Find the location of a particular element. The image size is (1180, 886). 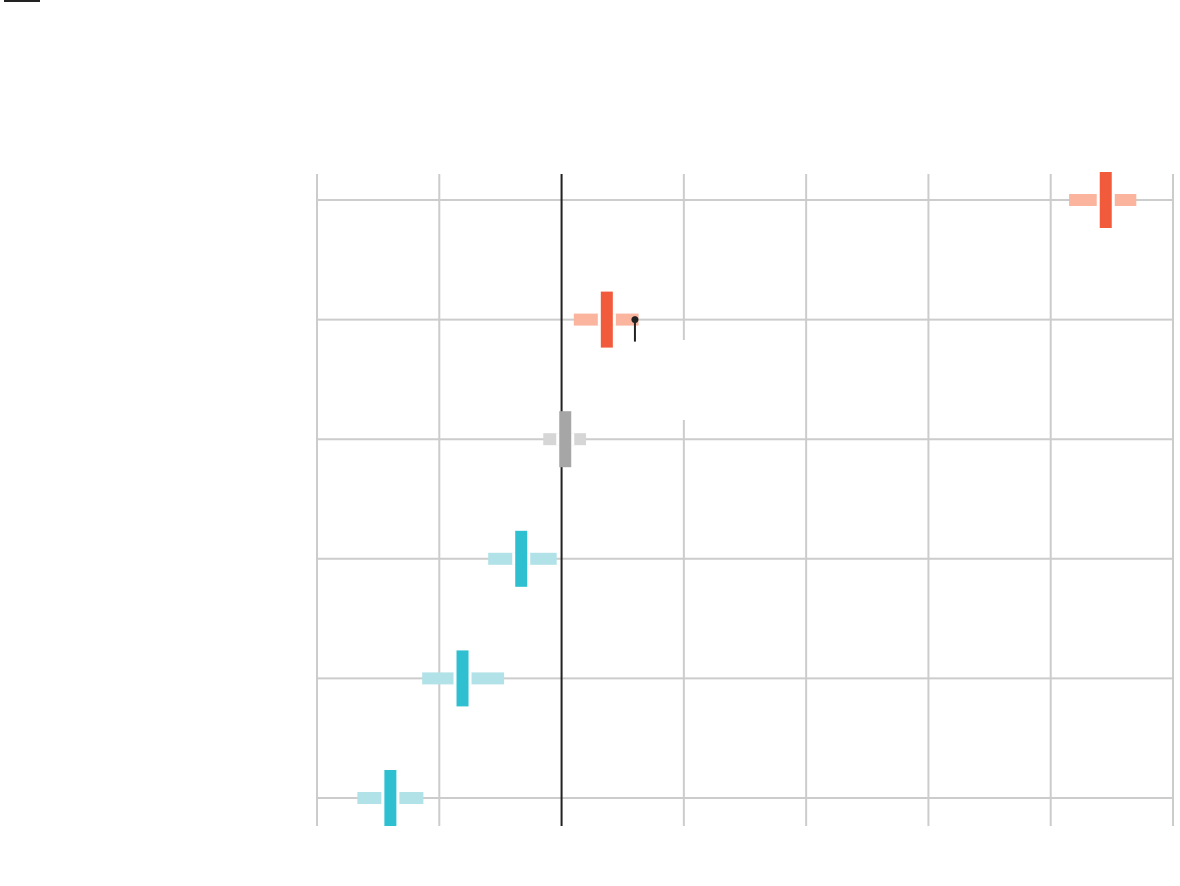

annotation-dot is located at coordinates (635, 320).